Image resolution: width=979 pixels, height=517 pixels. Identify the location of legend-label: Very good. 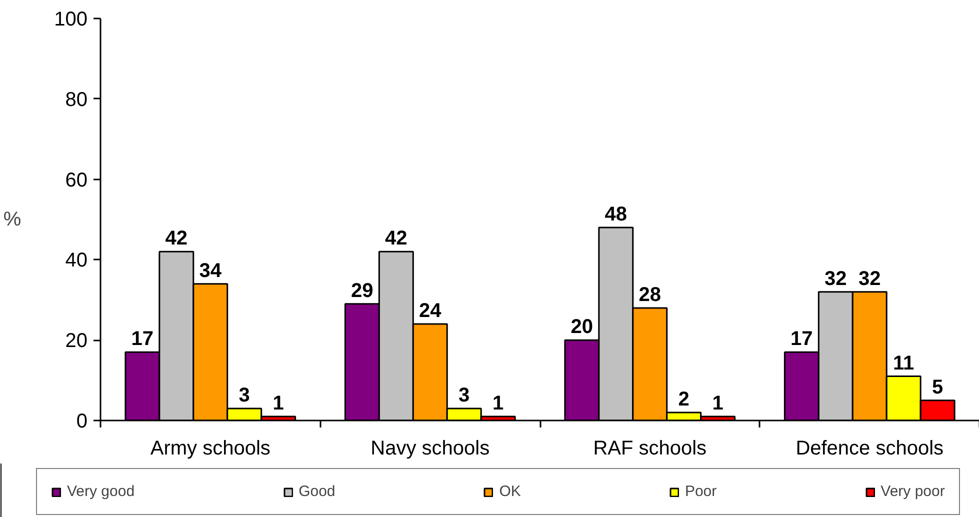
(101, 491).